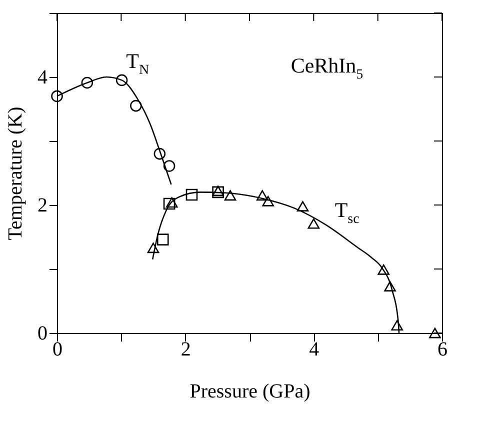  Describe the element at coordinates (43, 205) in the screenshot. I see `y-tick-label: 2` at that location.